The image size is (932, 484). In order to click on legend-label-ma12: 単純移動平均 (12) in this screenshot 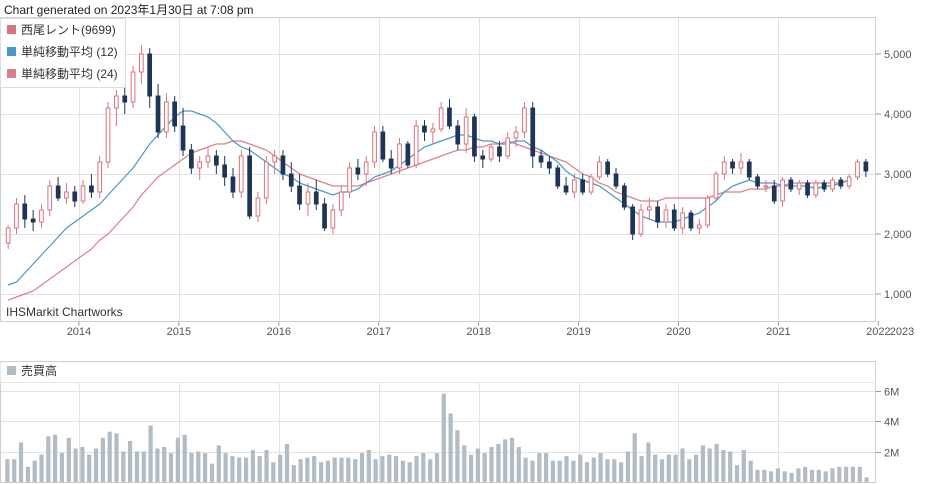, I will do `click(69, 52)`.